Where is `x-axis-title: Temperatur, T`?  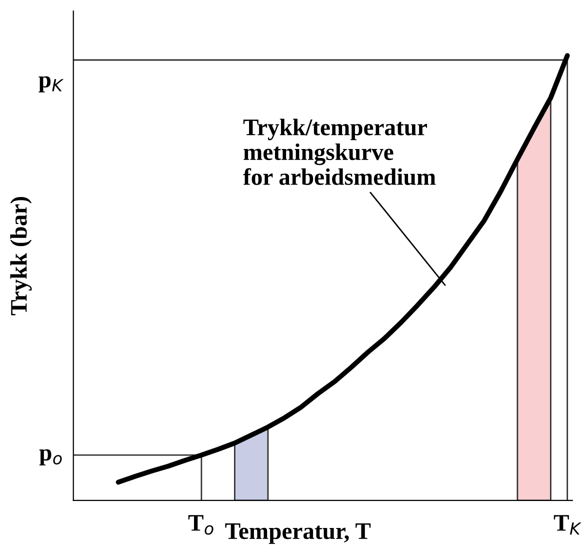
x-axis-title: Temperatur, T is located at coordinates (298, 533).